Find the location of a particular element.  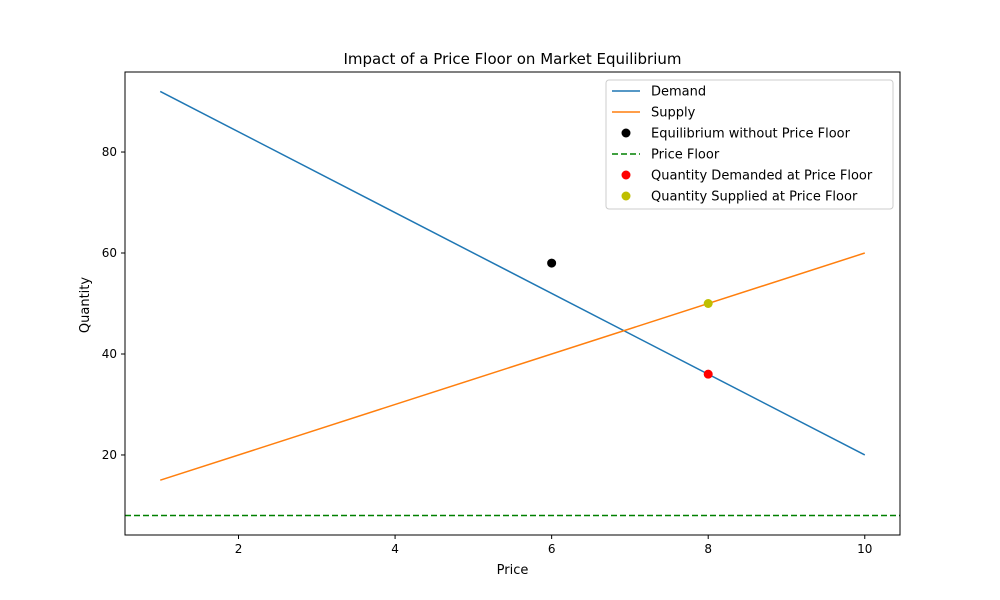

y-axis-label: Quantity is located at coordinates (85, 305).